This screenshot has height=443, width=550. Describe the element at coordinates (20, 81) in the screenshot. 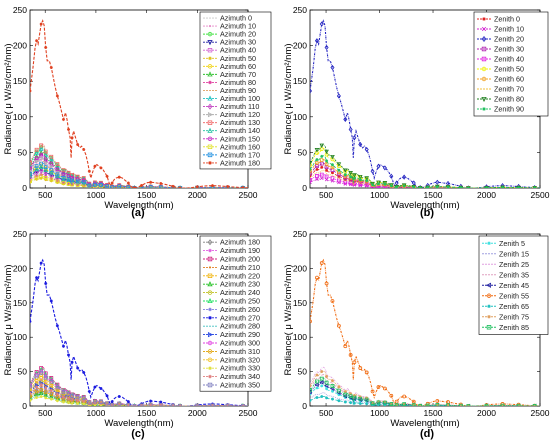

I see `y-tick-label: 150` at that location.